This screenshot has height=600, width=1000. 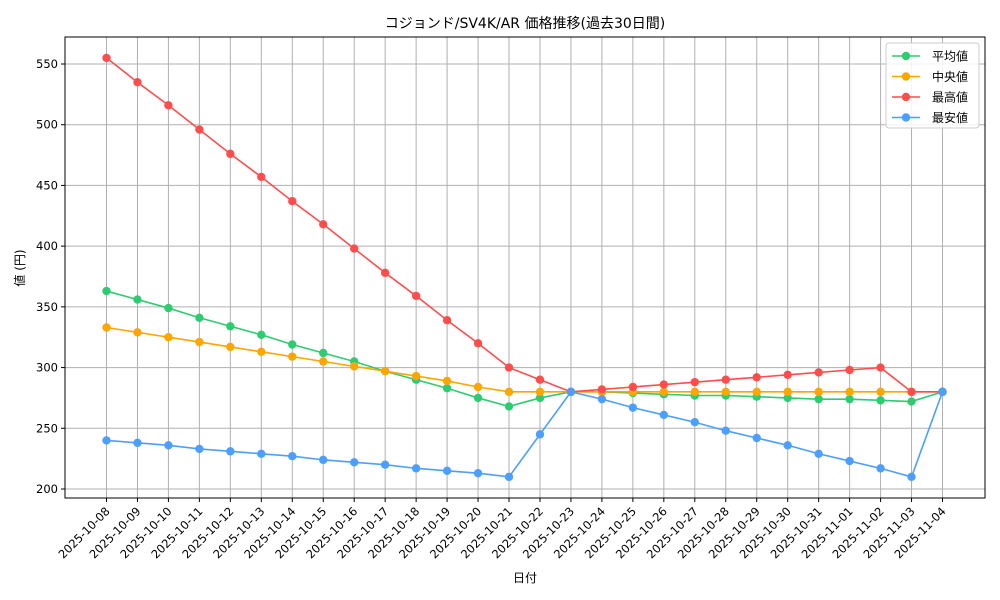 I want to click on legend-label: 平均値, so click(x=950, y=56).